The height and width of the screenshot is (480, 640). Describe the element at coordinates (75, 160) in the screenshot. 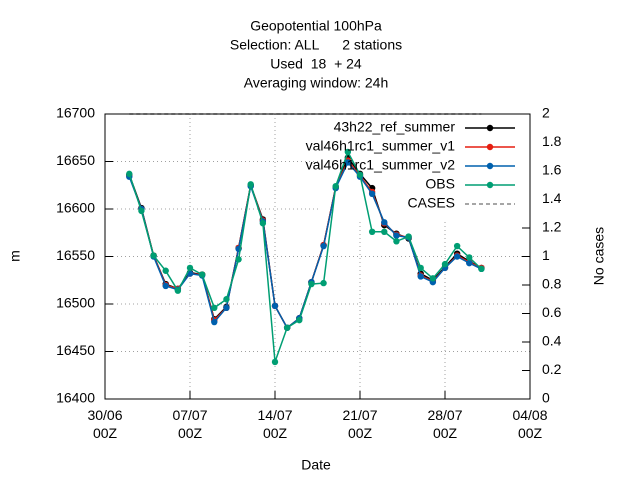

I see `y-tick-label: 16650` at that location.